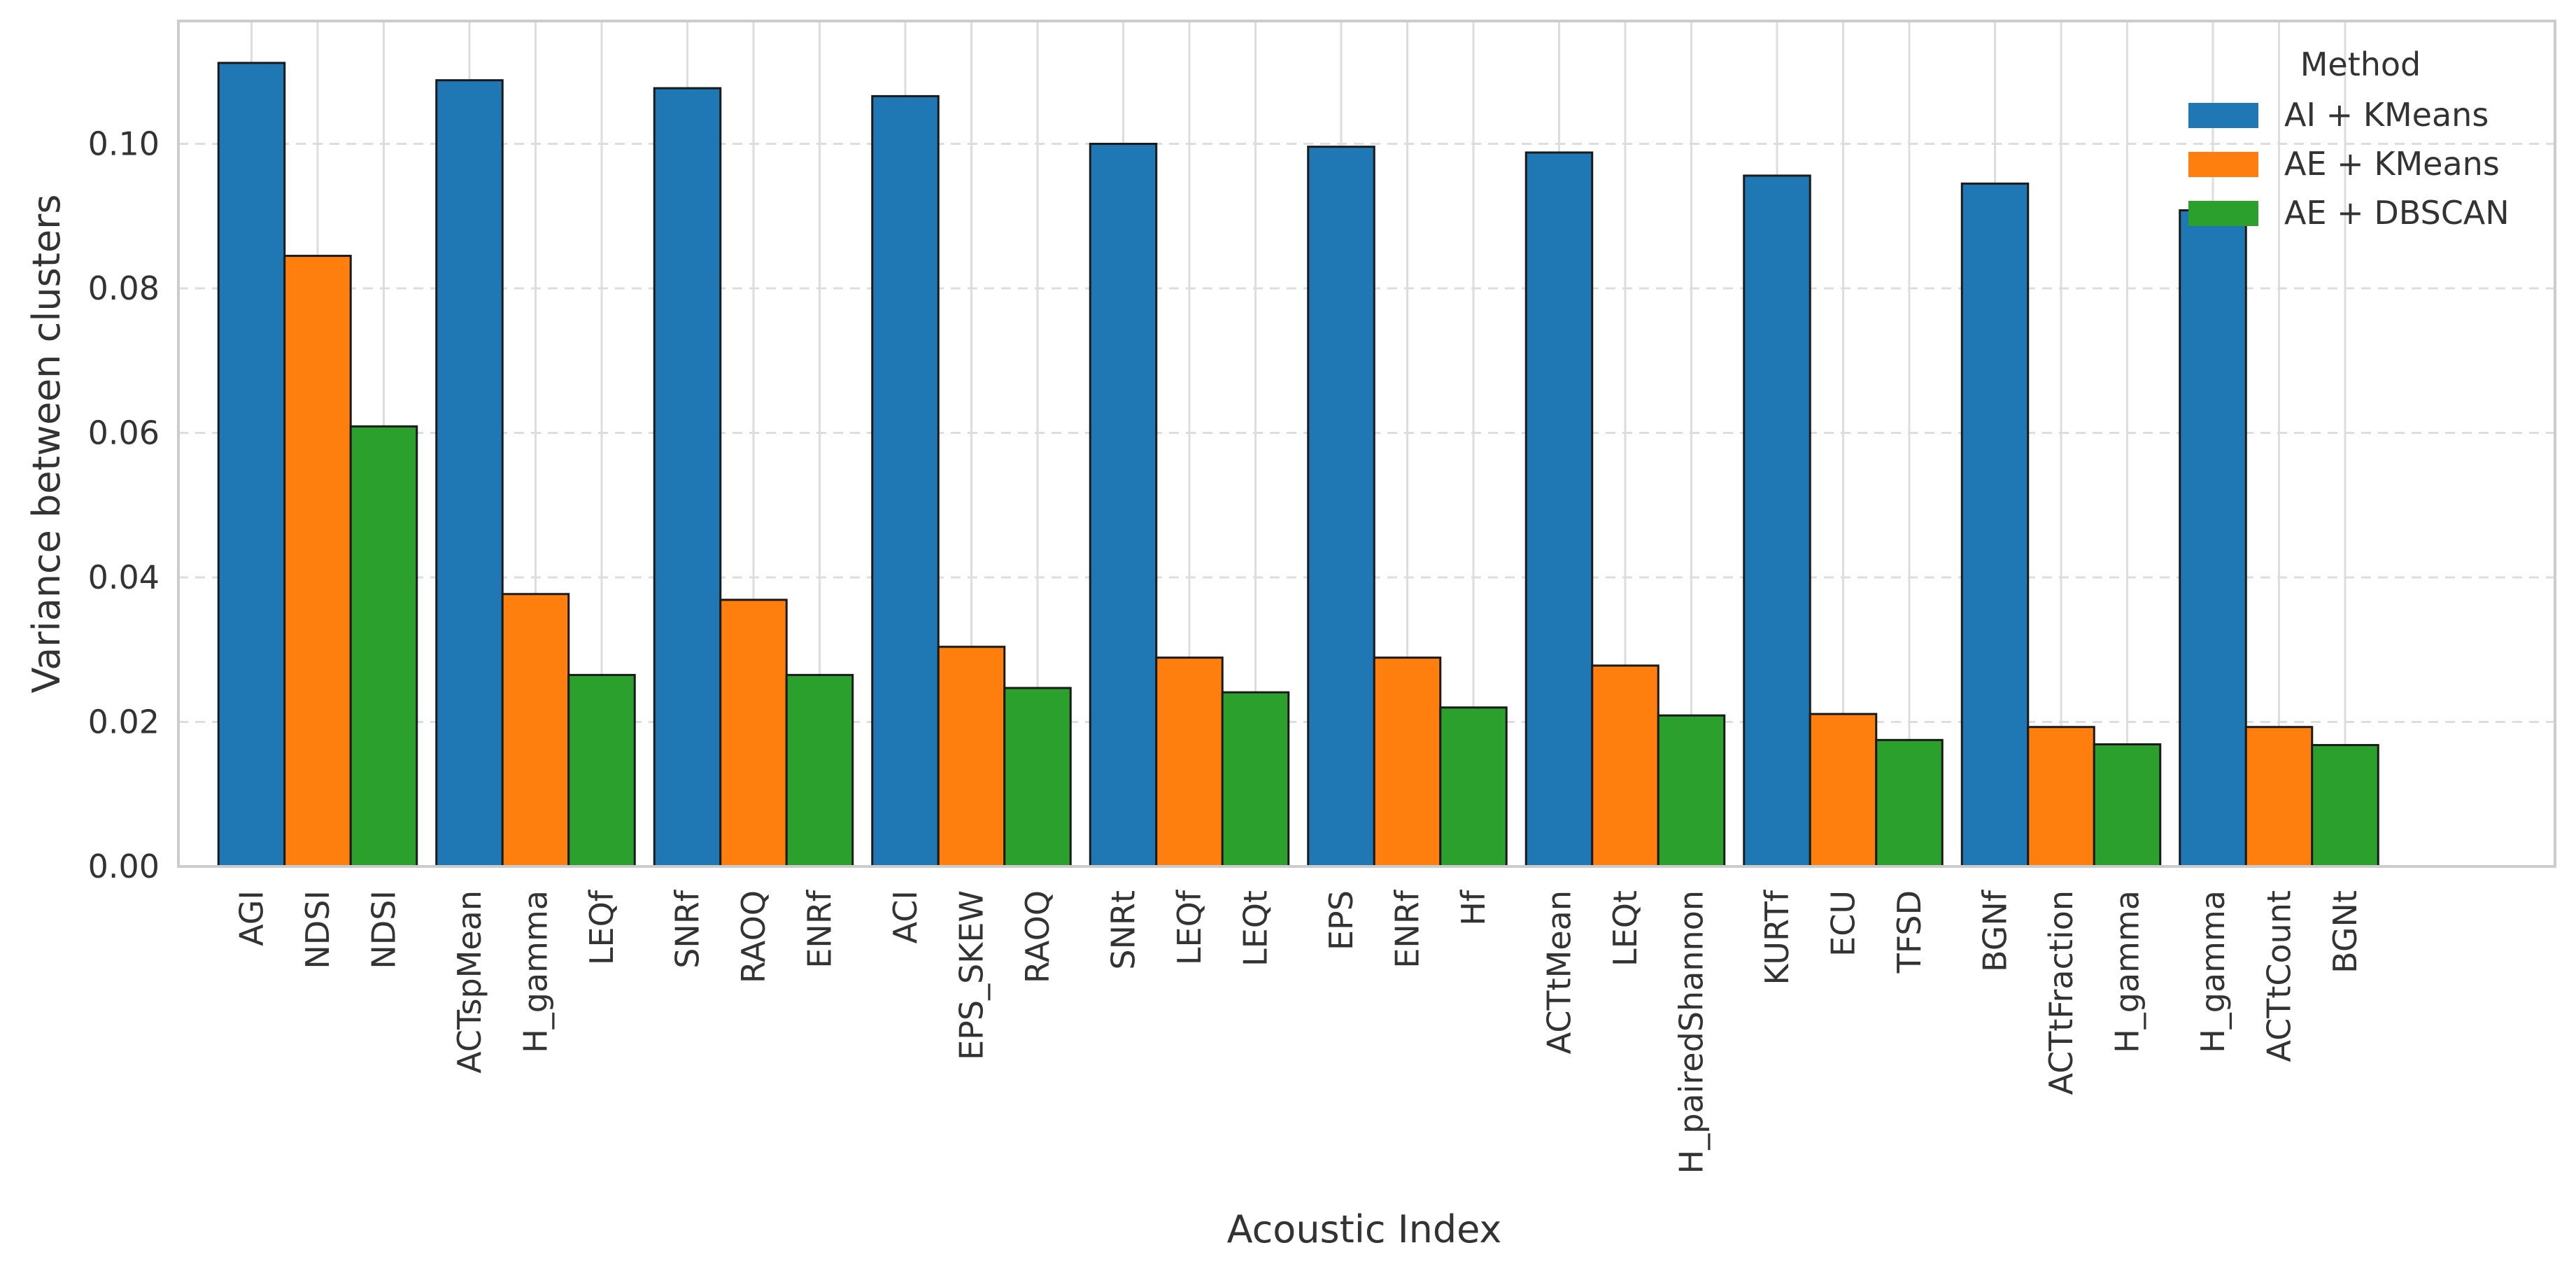  I want to click on x-tick-label: TFSD, so click(1909, 932).